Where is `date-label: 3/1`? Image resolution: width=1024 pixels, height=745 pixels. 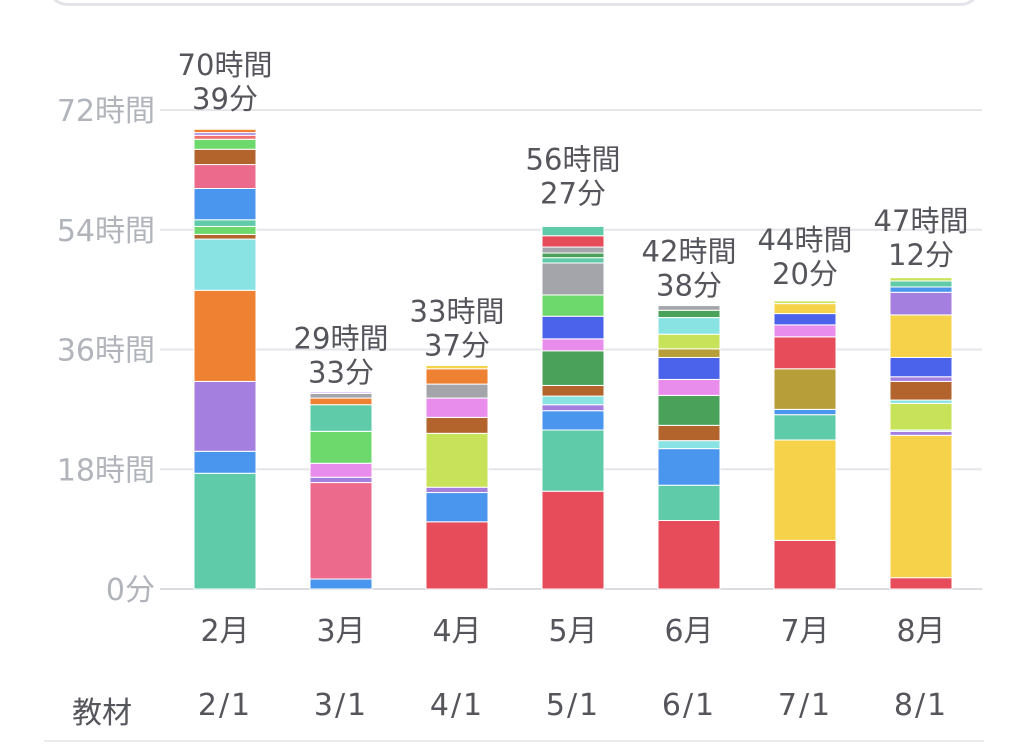
date-label: 3/1 is located at coordinates (341, 705).